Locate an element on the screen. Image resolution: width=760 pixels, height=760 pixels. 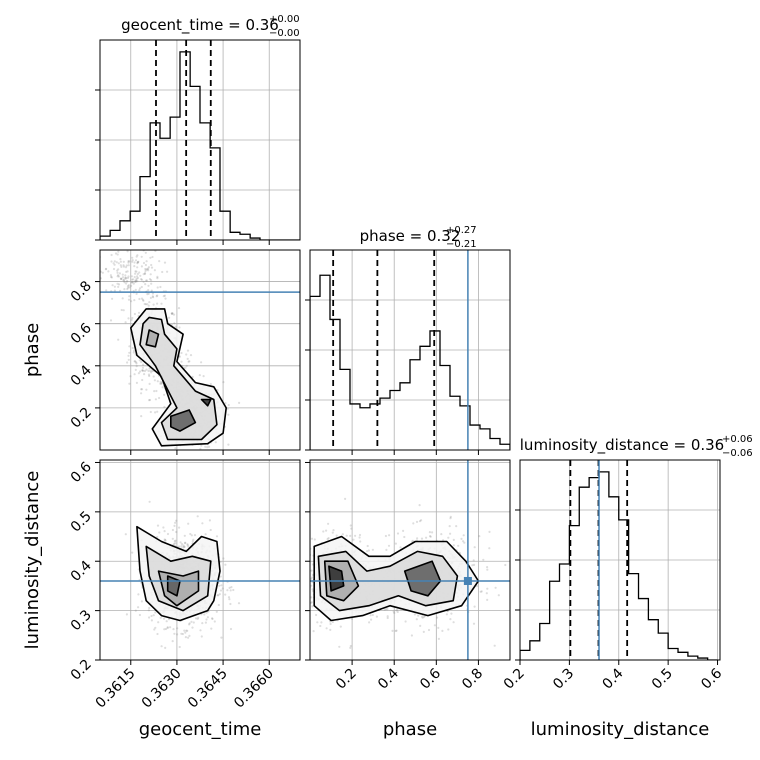
histogram-step-luminosity_distance is located at coordinates (619, 565).